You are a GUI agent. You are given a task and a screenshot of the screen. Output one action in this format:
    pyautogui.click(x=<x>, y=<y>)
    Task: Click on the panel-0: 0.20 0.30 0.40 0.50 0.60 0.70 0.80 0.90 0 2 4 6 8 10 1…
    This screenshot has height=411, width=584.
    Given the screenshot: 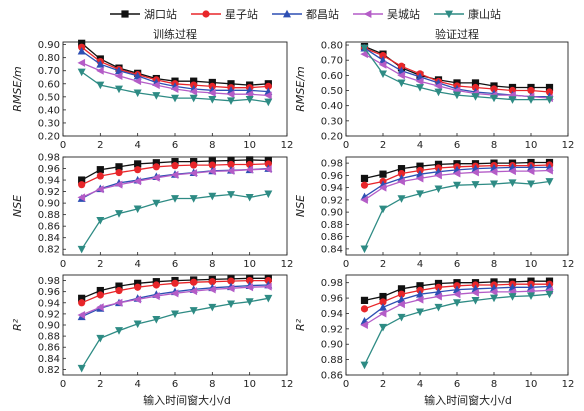 What is the action you would take?
    pyautogui.click(x=152, y=89)
    